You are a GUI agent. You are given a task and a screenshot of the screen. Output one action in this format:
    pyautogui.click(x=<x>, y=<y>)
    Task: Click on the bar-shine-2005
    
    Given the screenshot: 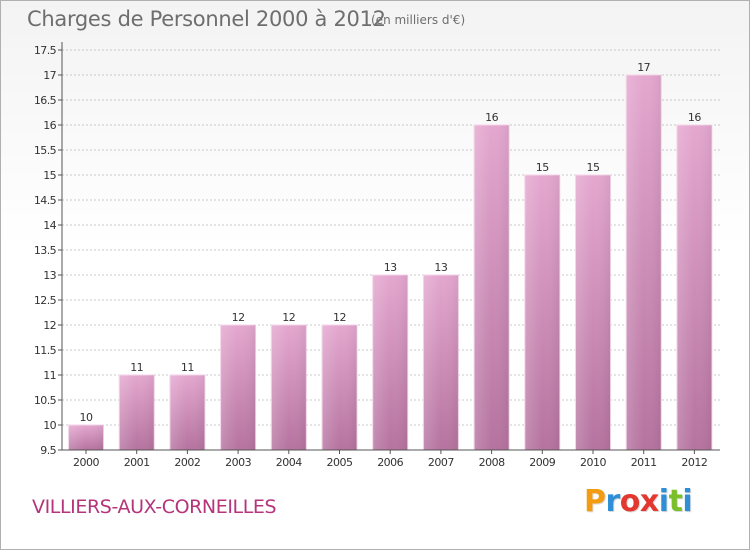 What is the action you would take?
    pyautogui.click(x=339, y=387)
    